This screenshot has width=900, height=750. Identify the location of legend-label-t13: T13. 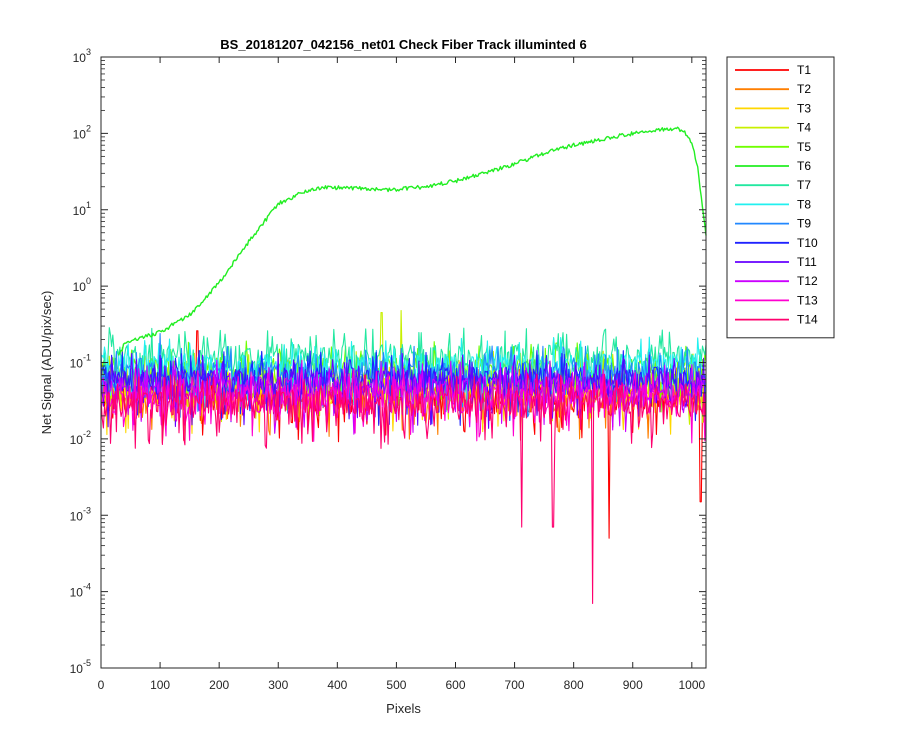
(807, 300).